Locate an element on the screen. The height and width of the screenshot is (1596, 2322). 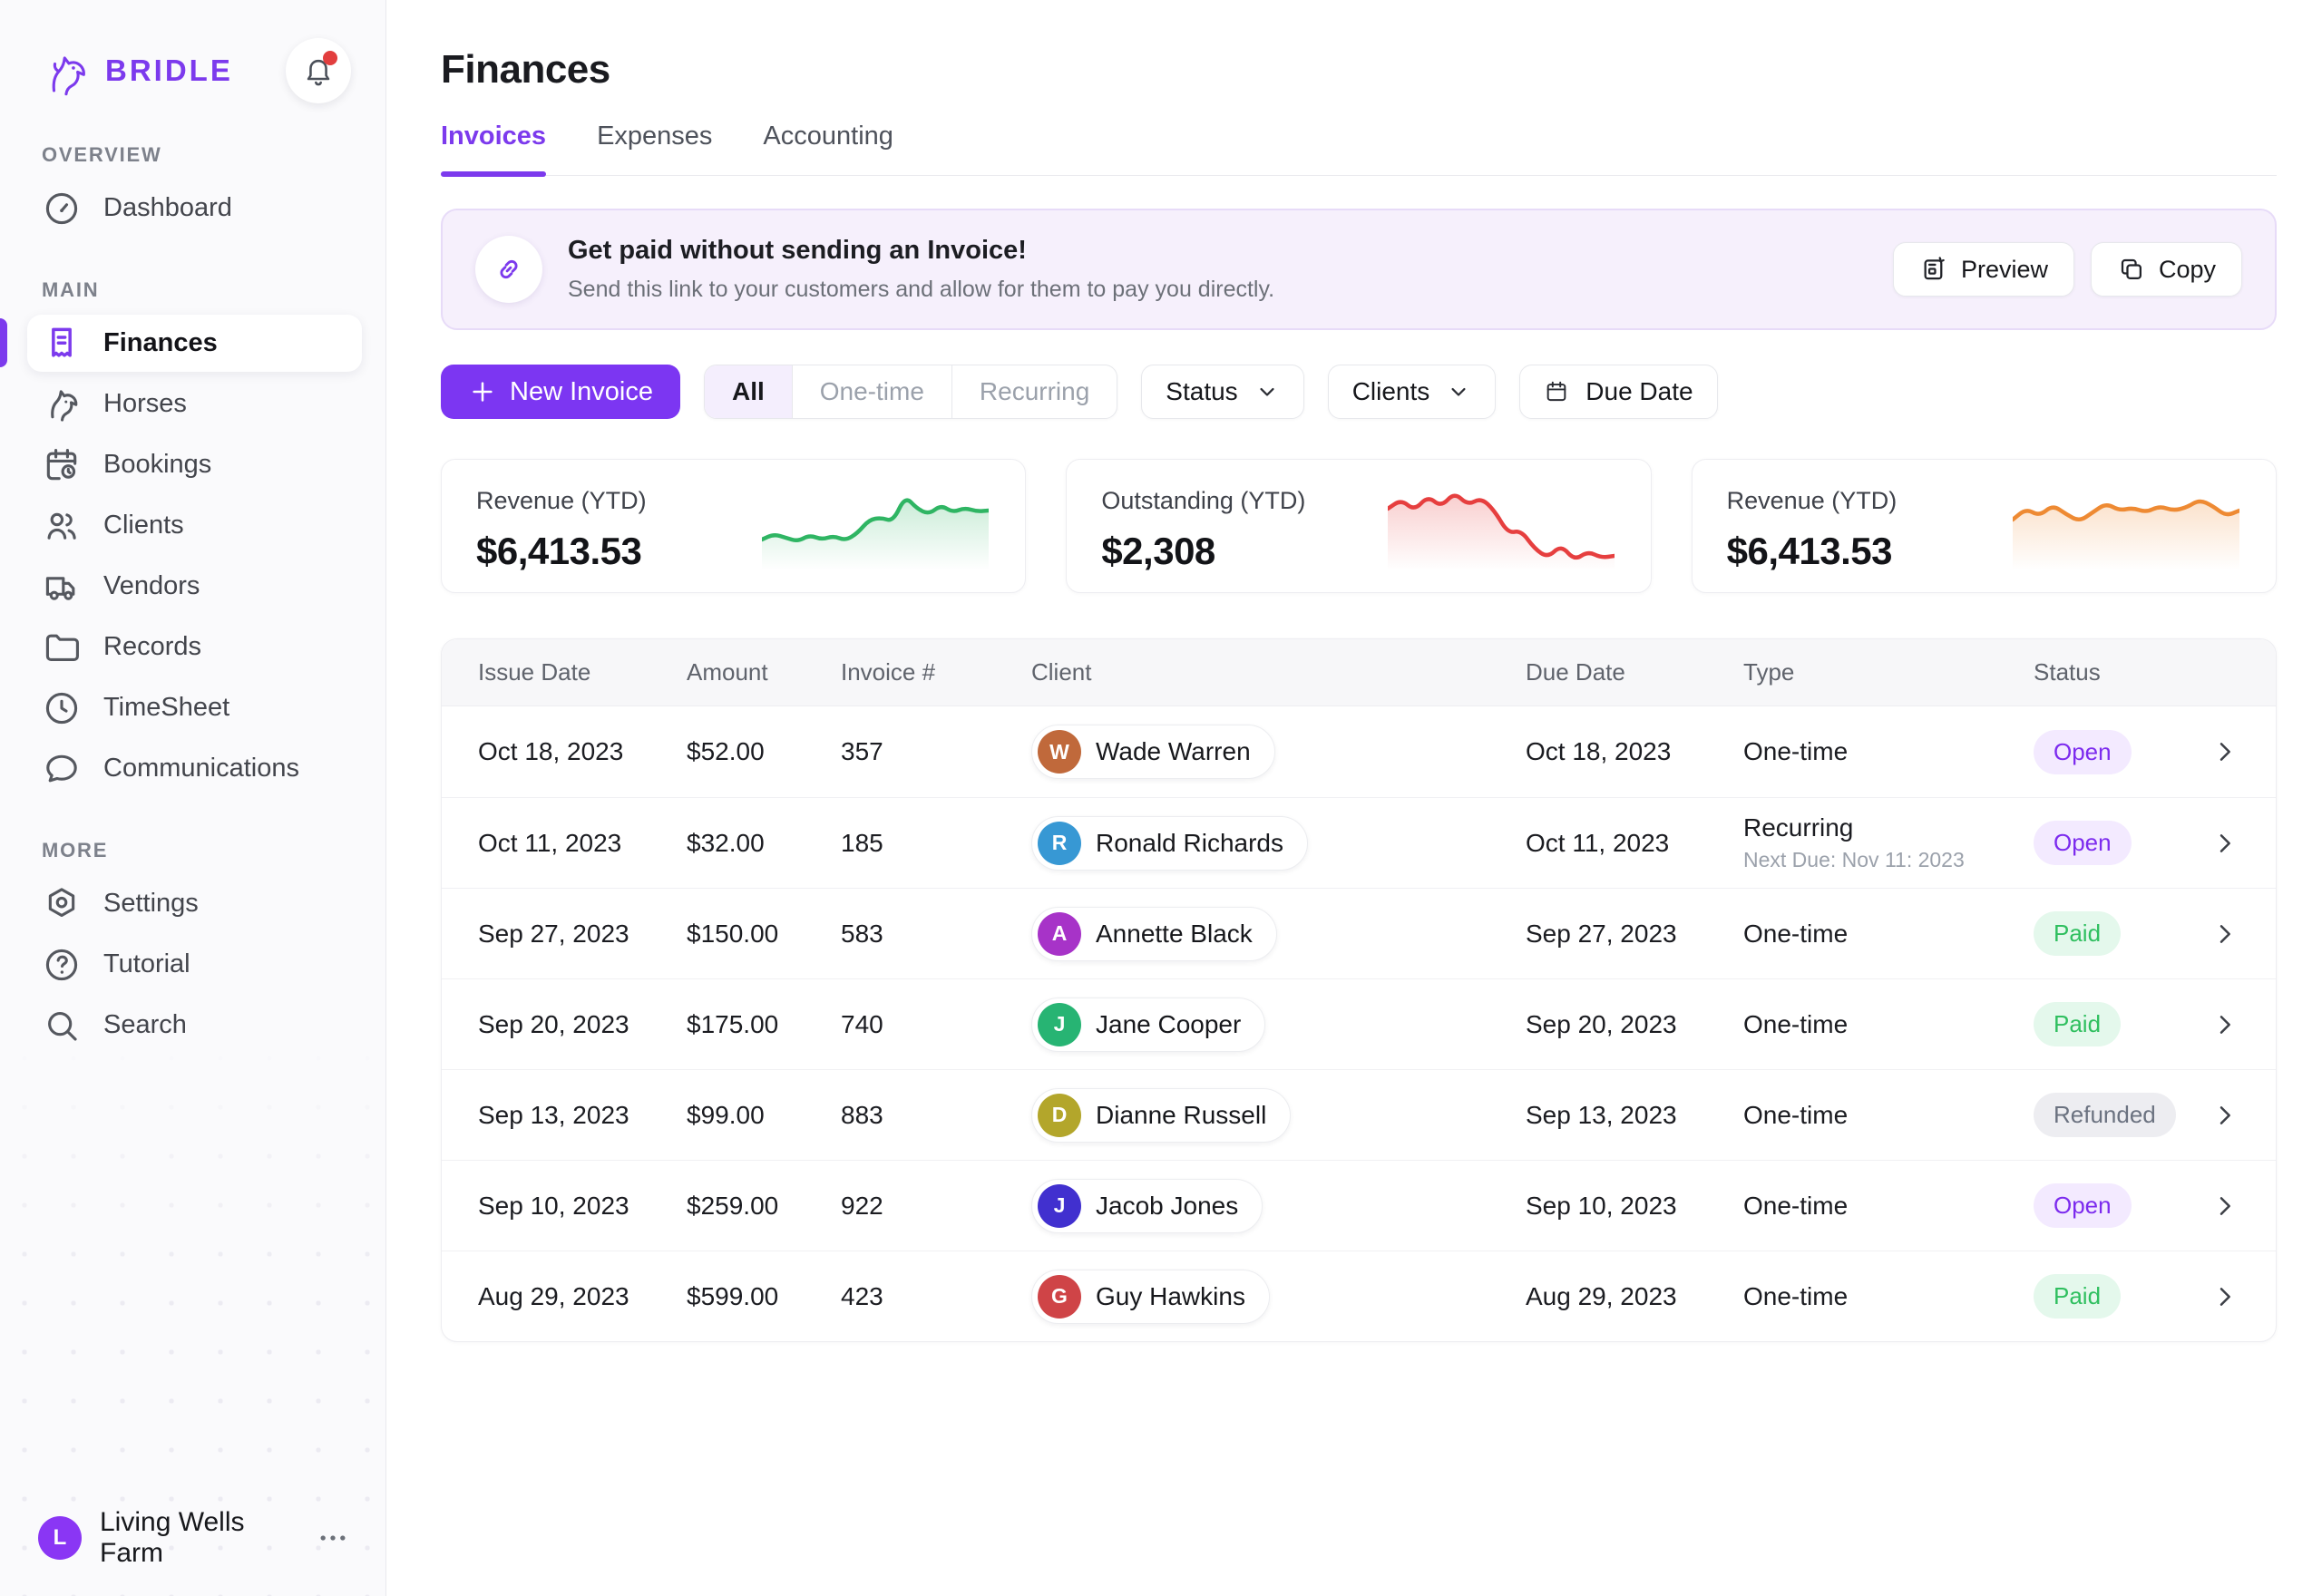
clients-icon is located at coordinates (62, 526).